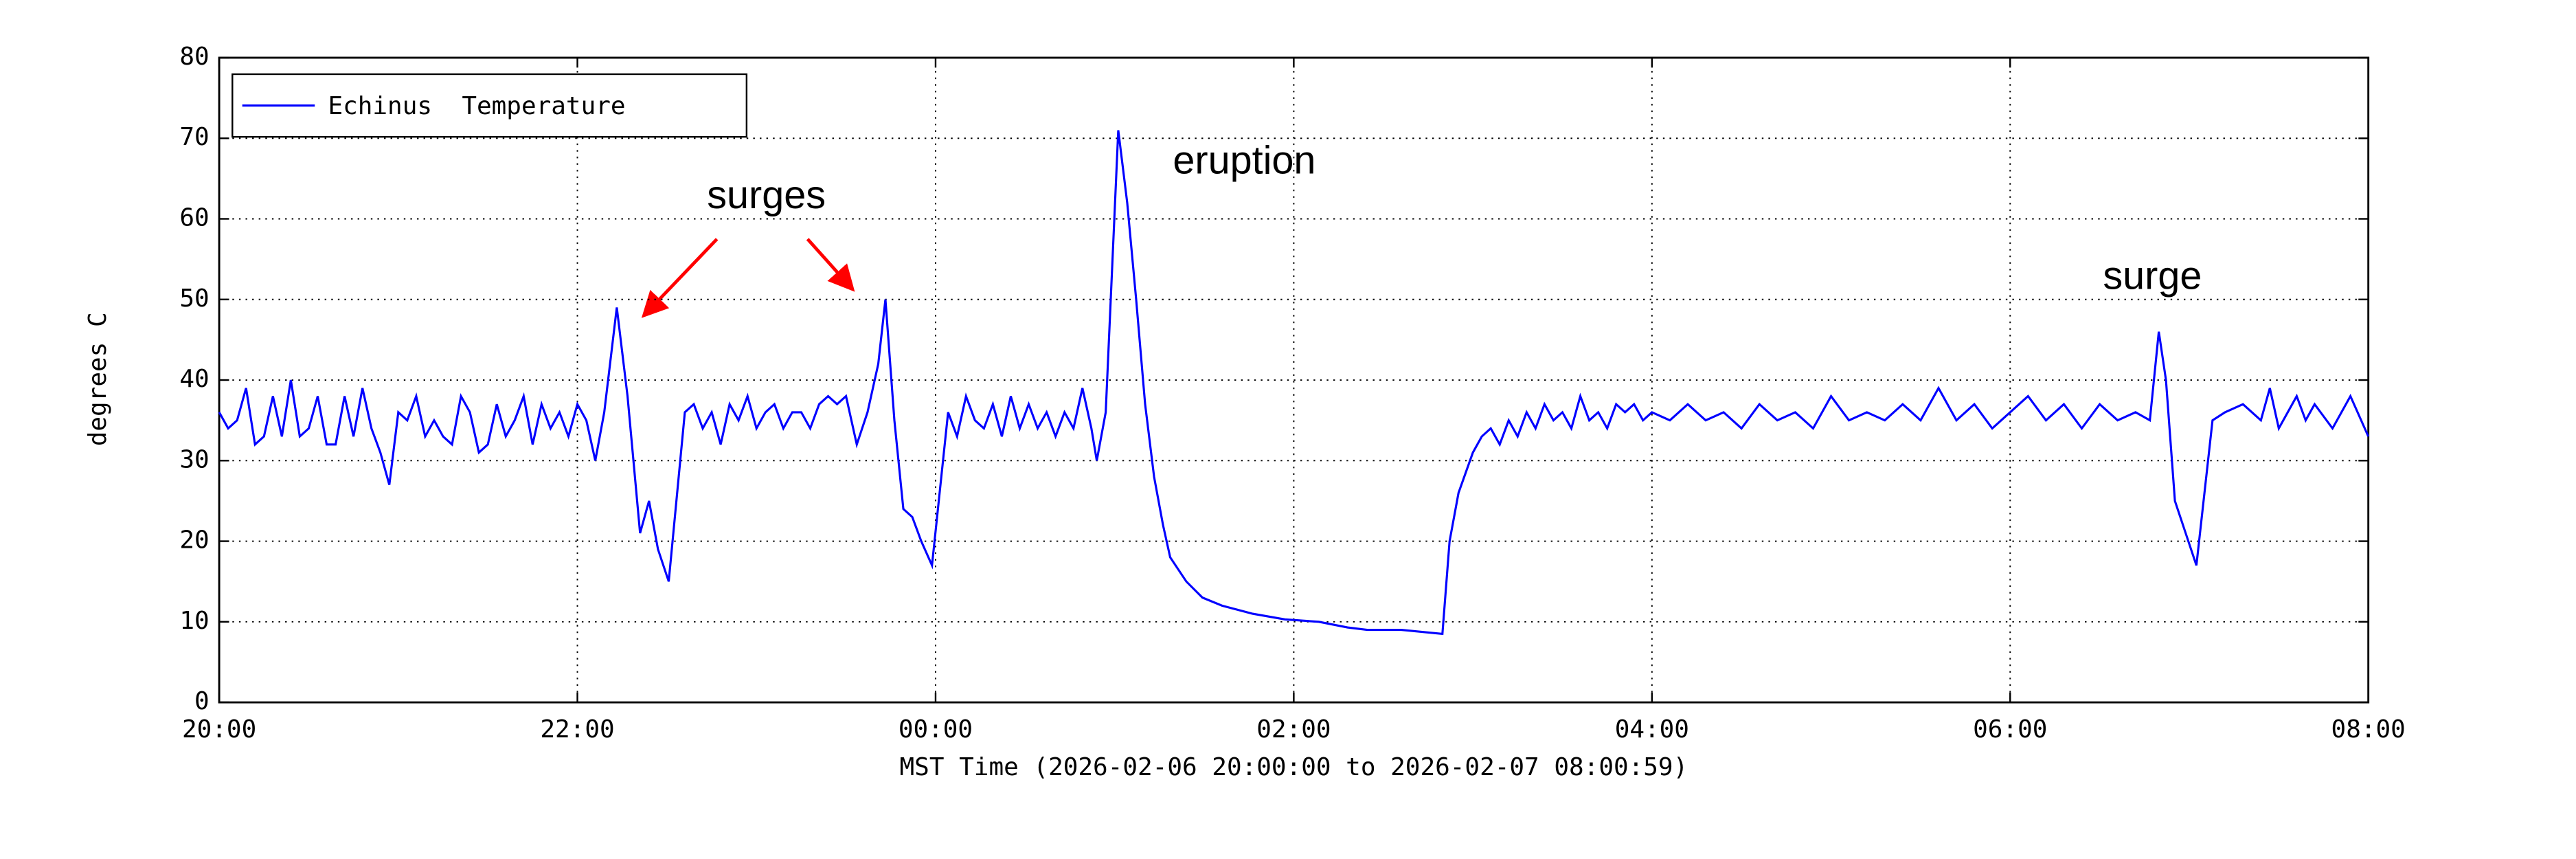 Image resolution: width=2576 pixels, height=859 pixels. Describe the element at coordinates (577, 729) in the screenshot. I see `x-tick-label: 22:00` at that location.